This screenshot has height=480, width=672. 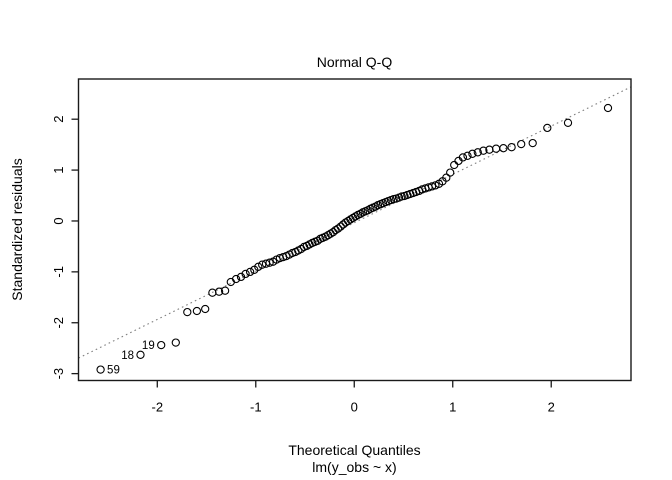 What do you see at coordinates (256, 407) in the screenshot?
I see `x-tick-label: -1` at bounding box center [256, 407].